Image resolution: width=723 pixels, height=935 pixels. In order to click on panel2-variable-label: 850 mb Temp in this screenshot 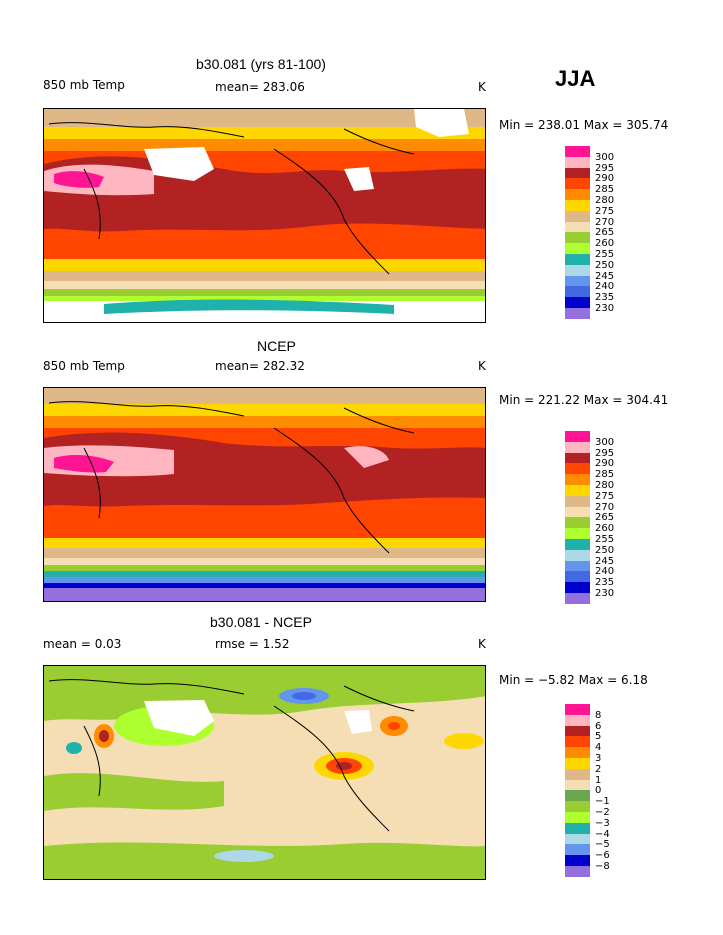, I will do `click(84, 366)`.